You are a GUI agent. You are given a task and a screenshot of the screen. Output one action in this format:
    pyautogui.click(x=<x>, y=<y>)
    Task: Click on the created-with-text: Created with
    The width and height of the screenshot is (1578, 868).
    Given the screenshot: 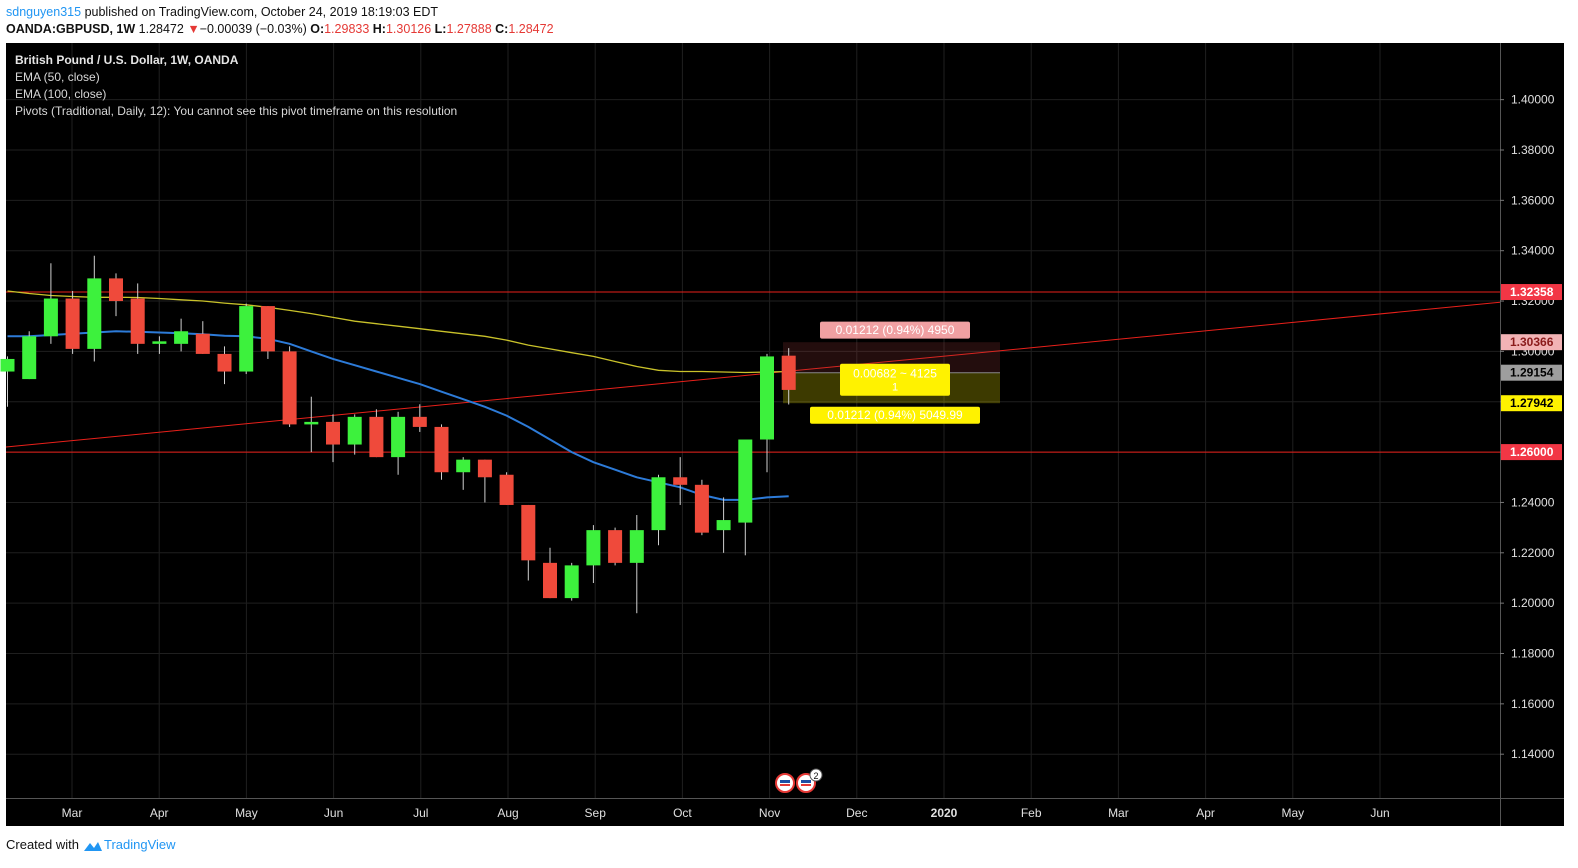 What is the action you would take?
    pyautogui.click(x=42, y=844)
    